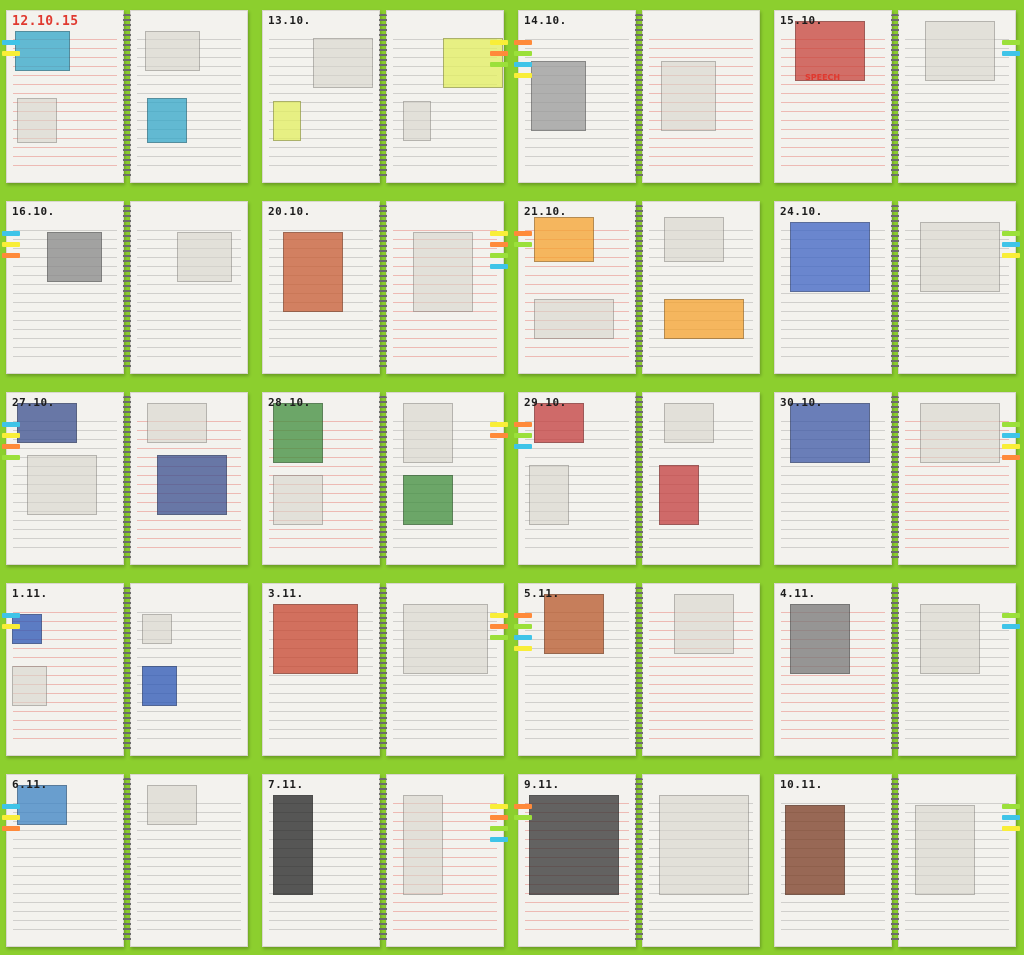 Image resolution: width=1024 pixels, height=955 pixels. Describe the element at coordinates (823, 77) in the screenshot. I see `sketch-caption: SPEECH` at that location.